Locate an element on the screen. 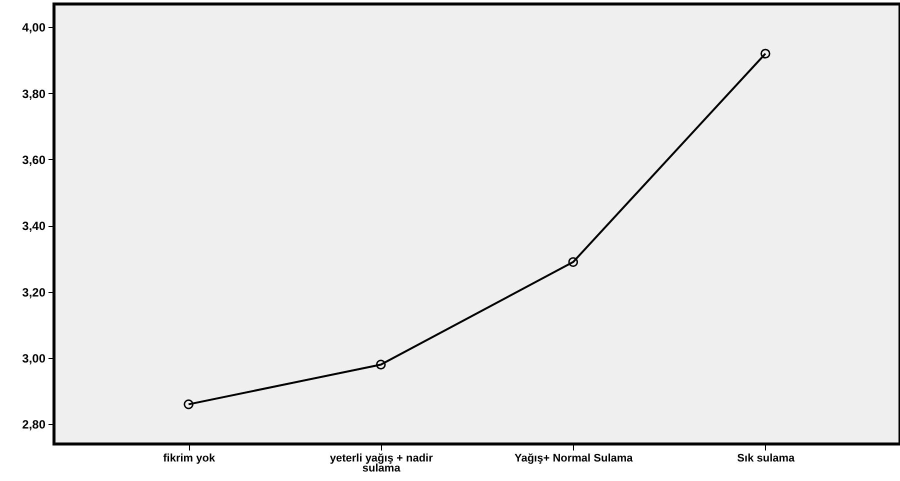  y-tick-label: 3,40 is located at coordinates (34, 226).